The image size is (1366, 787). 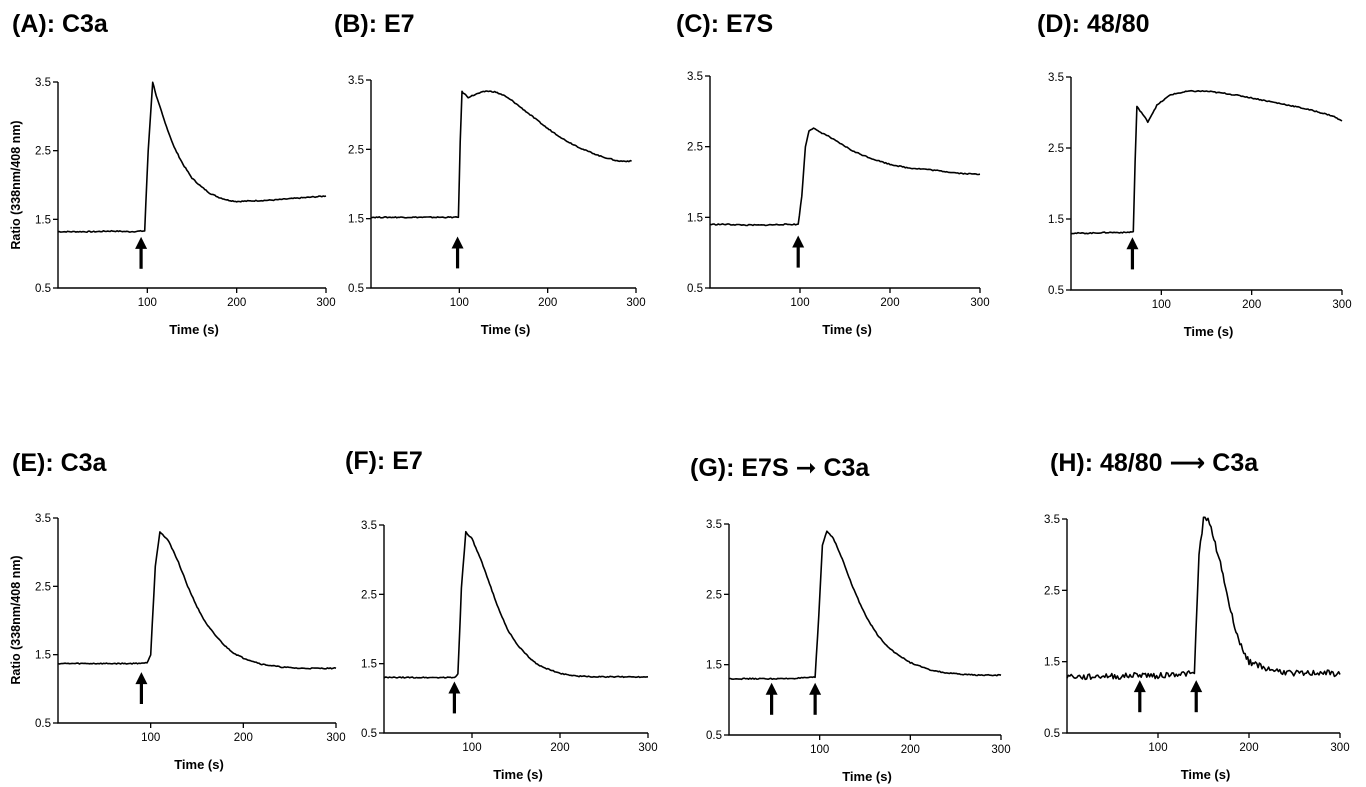 What do you see at coordinates (59, 463) in the screenshot?
I see `panel-title: (E): C3a` at bounding box center [59, 463].